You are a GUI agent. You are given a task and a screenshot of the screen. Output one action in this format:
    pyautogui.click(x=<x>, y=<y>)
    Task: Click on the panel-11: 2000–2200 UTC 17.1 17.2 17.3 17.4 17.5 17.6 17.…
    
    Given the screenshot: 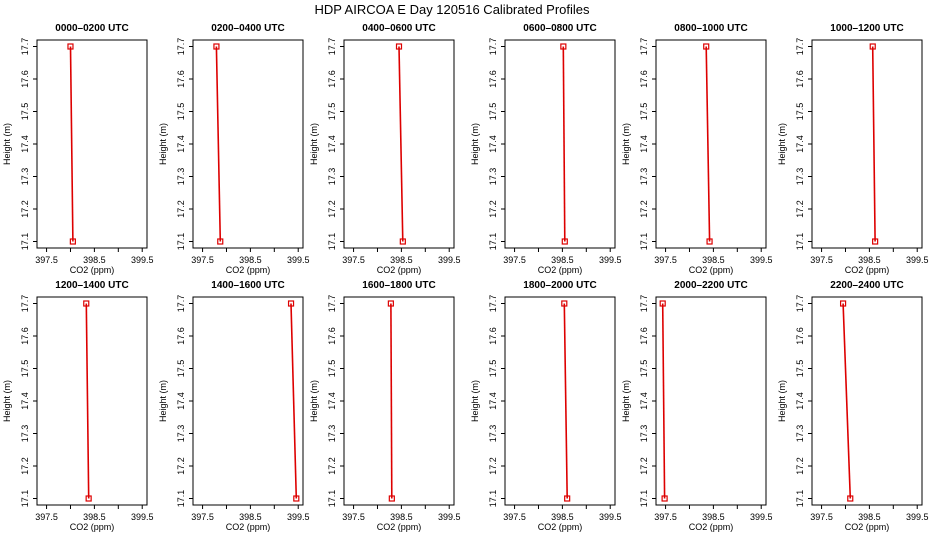 What is the action you would take?
    pyautogui.click(x=696, y=406)
    